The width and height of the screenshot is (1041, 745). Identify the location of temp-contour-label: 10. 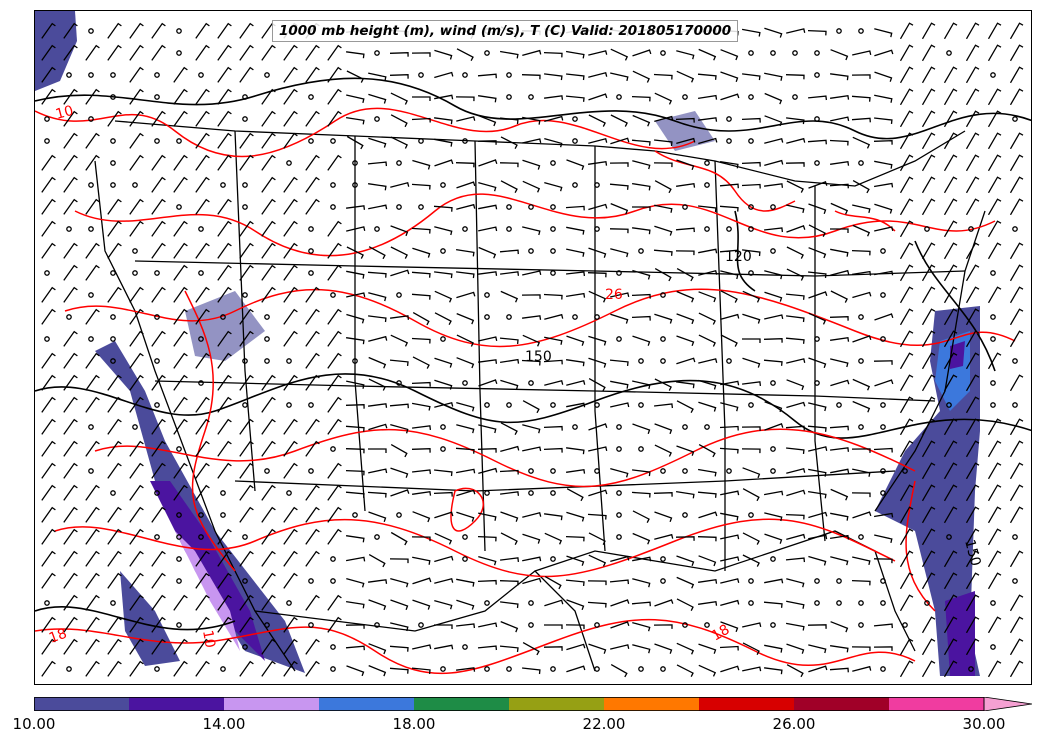
(208, 639).